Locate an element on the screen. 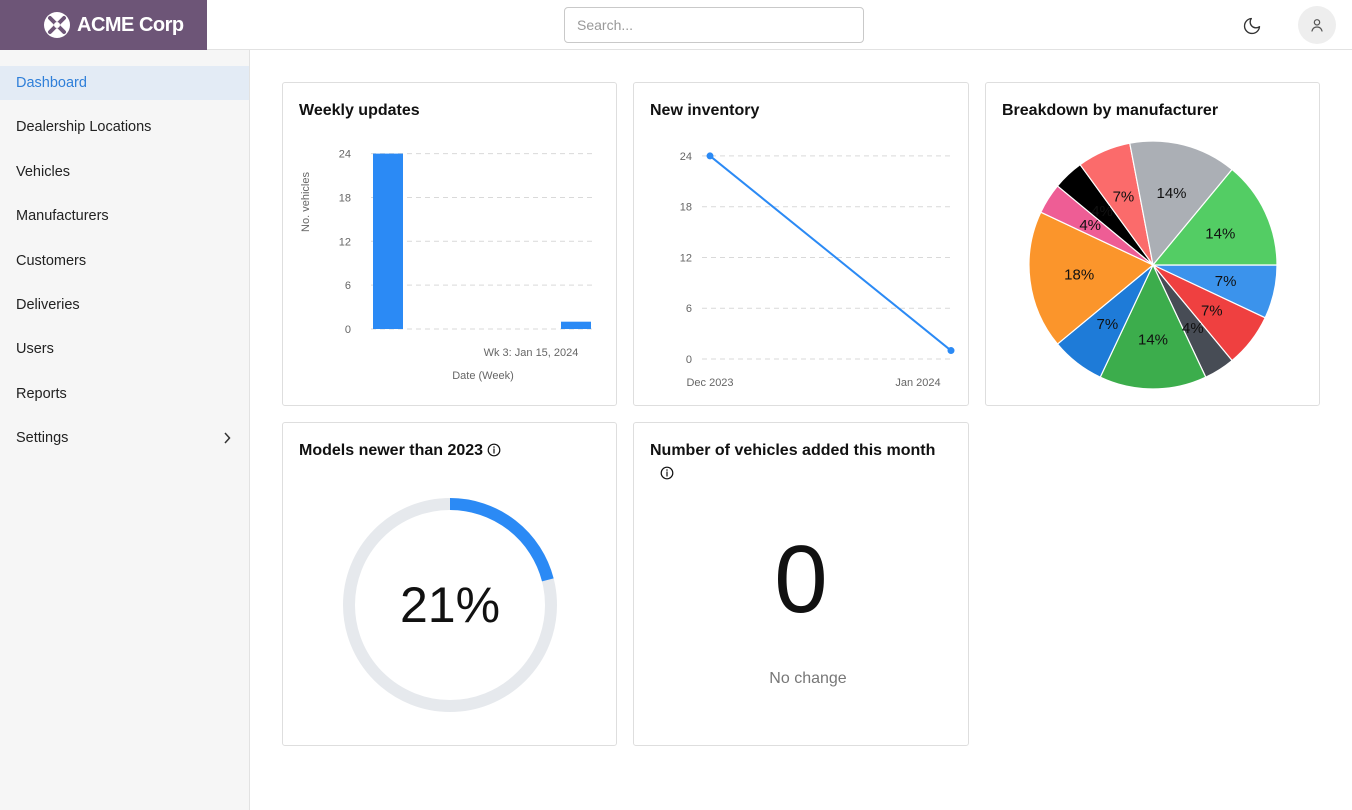 The image size is (1352, 810). chevron-right-icon is located at coordinates (227, 438).